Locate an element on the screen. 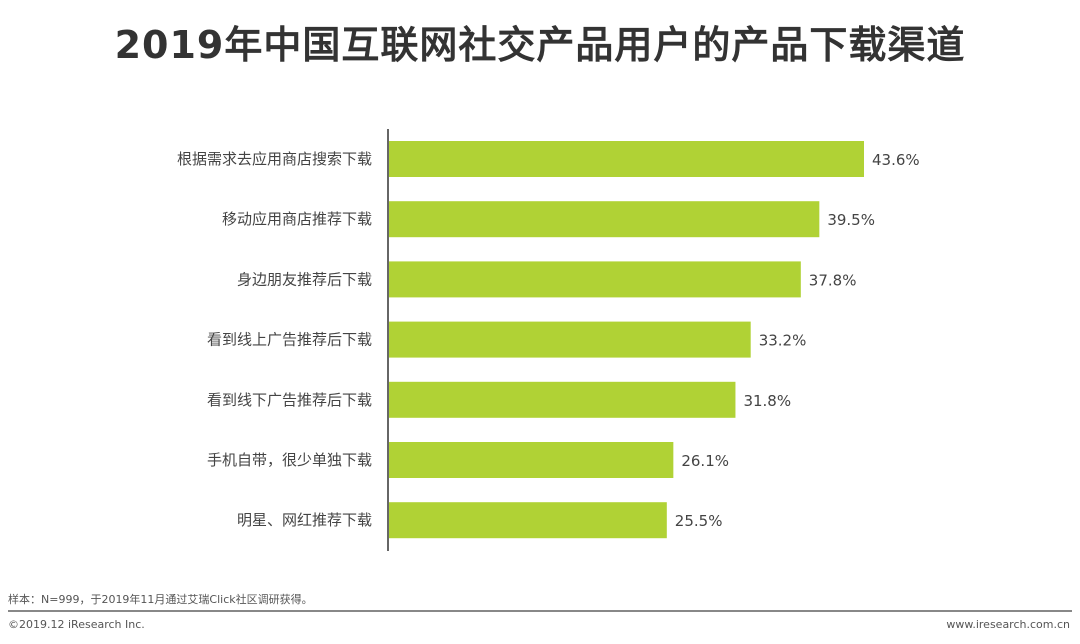 Image resolution: width=1080 pixels, height=644 pixels. value-label: 33.2% is located at coordinates (783, 341).